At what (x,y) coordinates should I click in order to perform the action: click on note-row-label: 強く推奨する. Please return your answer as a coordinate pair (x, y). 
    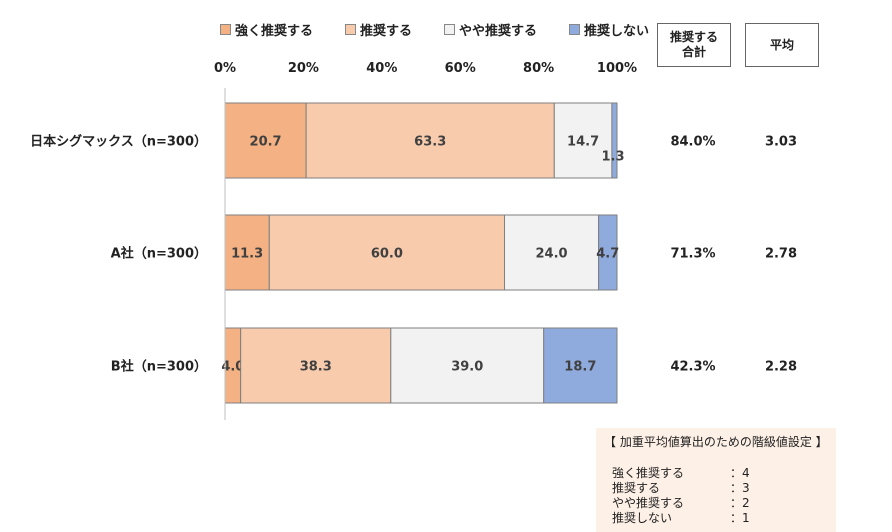
    Looking at the image, I should click on (648, 473).